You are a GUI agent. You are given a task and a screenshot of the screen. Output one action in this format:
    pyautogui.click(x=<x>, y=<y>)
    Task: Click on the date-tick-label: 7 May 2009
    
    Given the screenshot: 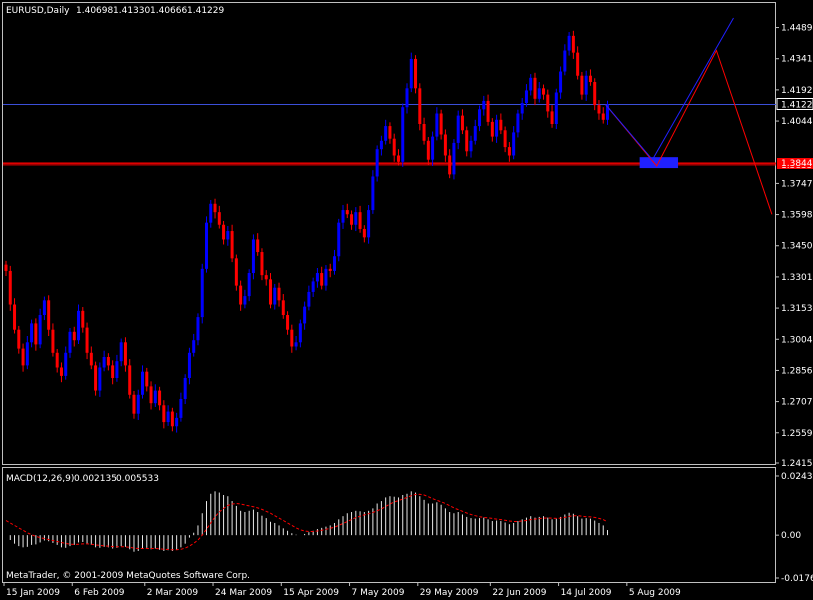 What is the action you would take?
    pyautogui.click(x=378, y=593)
    